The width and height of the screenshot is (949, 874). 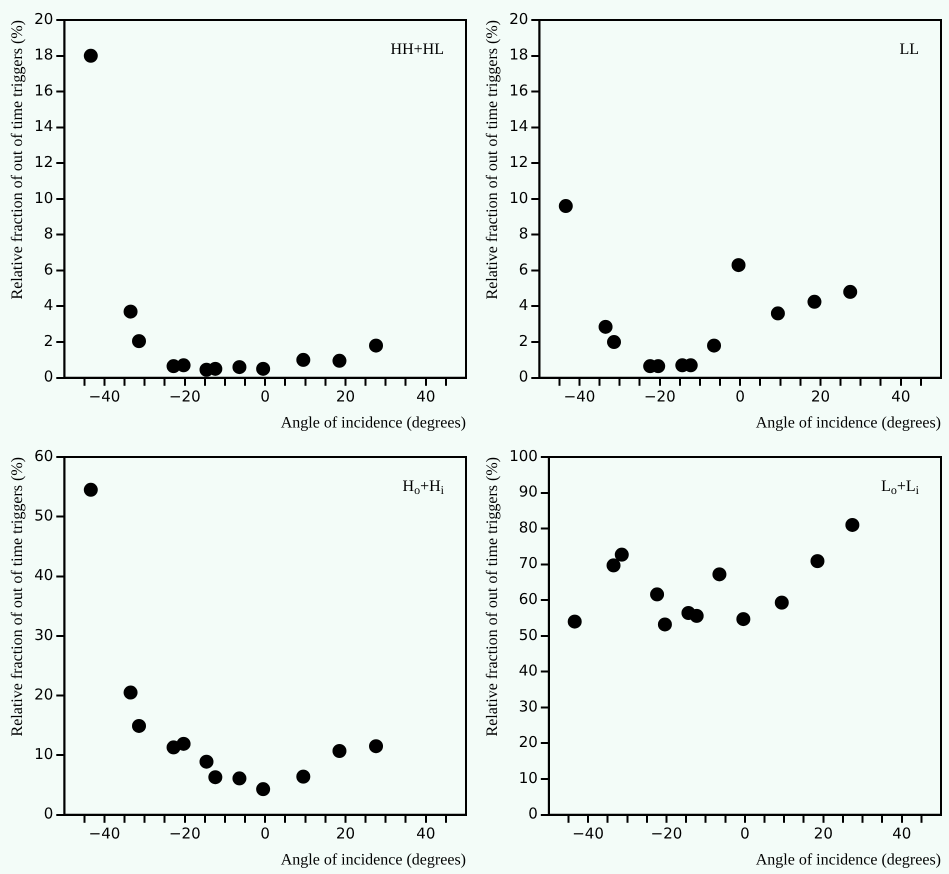 I want to click on annotation: LL, so click(x=909, y=49).